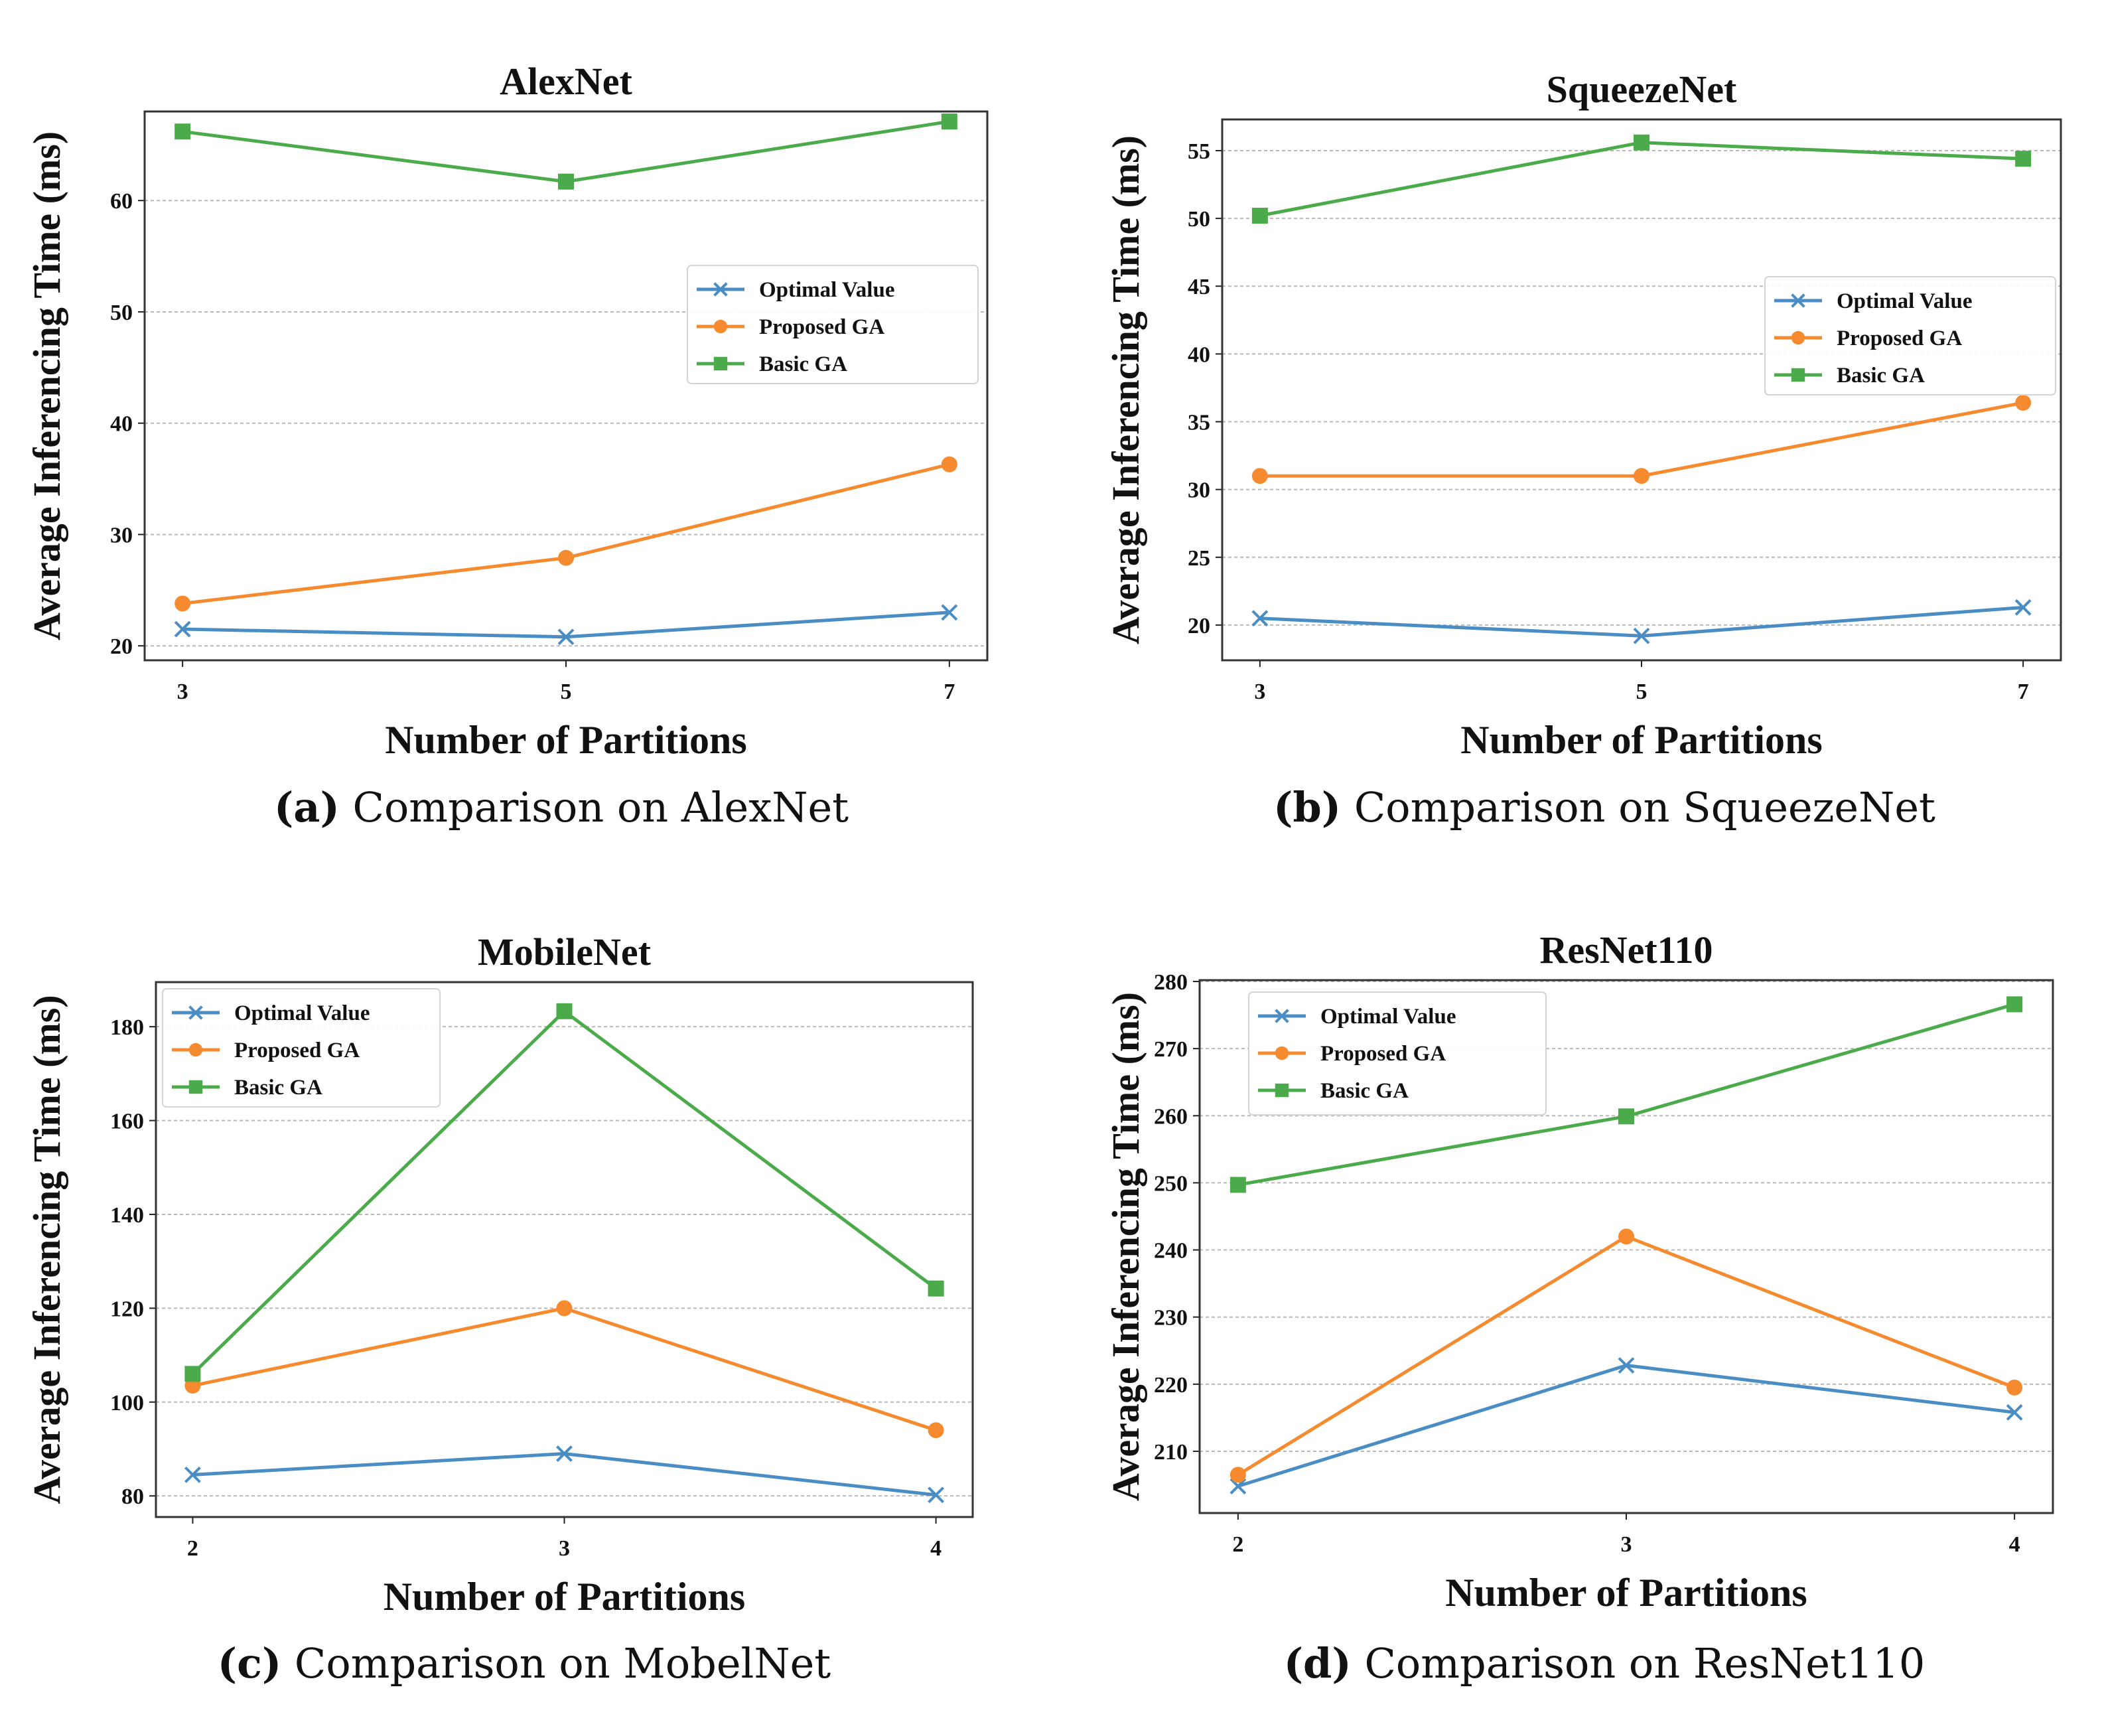 The height and width of the screenshot is (1736, 2102). Describe the element at coordinates (803, 364) in the screenshot. I see `chart-a-legend-label: Basic GA` at that location.